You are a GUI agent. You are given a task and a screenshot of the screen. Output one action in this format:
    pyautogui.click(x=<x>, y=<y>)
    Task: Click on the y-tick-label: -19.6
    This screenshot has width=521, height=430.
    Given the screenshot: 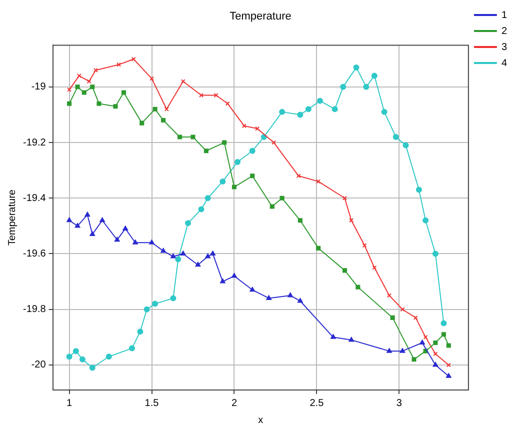 What is the action you would take?
    pyautogui.click(x=34, y=254)
    